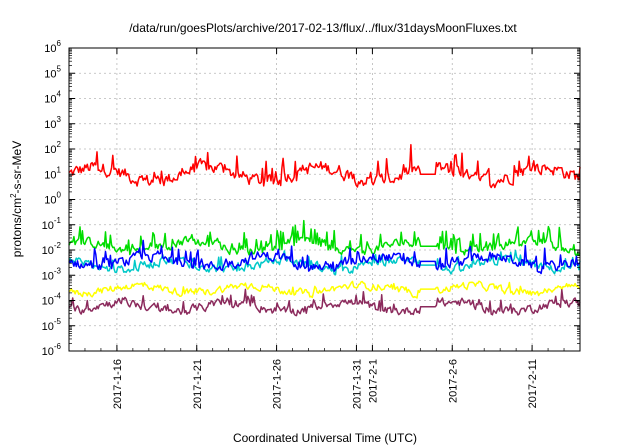  Describe the element at coordinates (52, 300) in the screenshot. I see `y-tick-label: 10⁻⁴` at that location.